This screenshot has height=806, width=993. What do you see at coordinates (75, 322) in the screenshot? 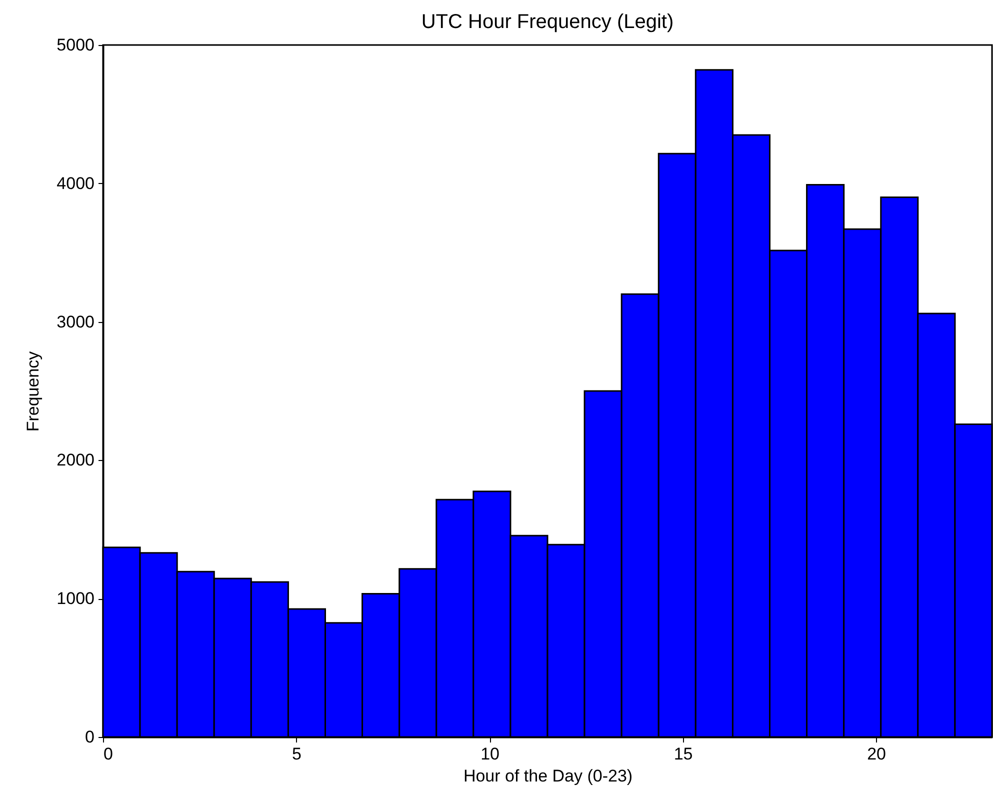
I see `y-tick-label: 3000` at bounding box center [75, 322].